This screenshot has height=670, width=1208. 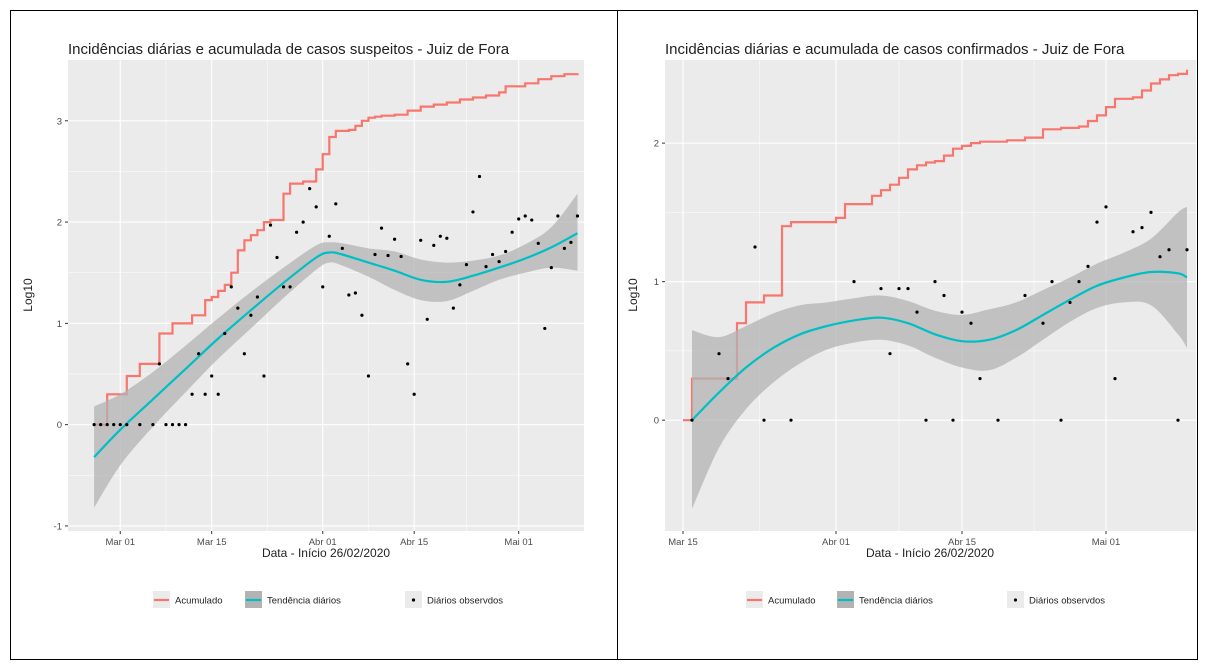 I want to click on x-tick-label: Abr 15, so click(x=414, y=542).